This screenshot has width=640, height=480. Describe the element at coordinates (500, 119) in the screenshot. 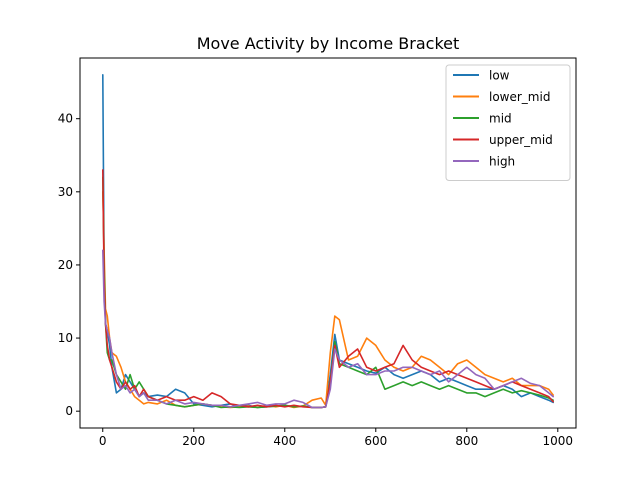

I see `legend-label-mid: mid` at that location.